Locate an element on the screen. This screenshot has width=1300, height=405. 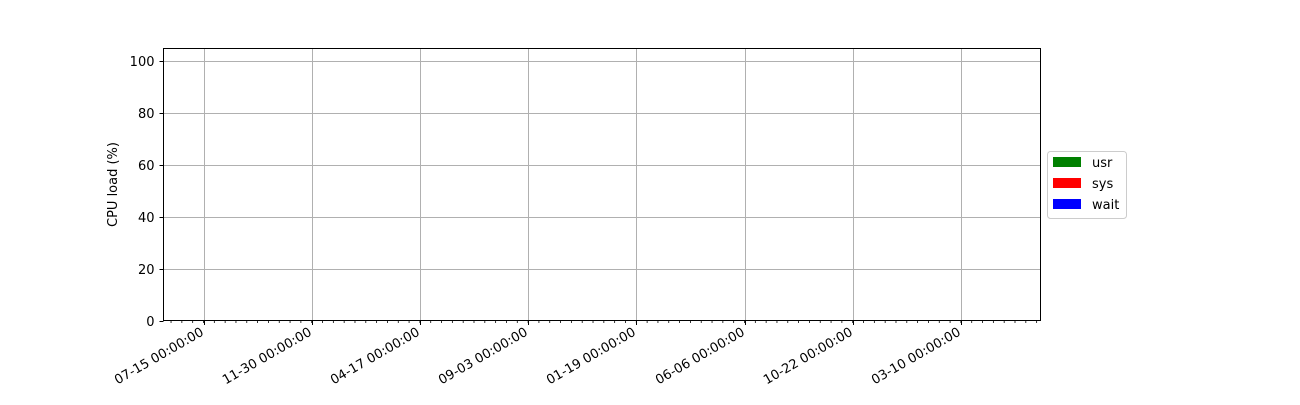
y-tick-label: 100 is located at coordinates (142, 62).